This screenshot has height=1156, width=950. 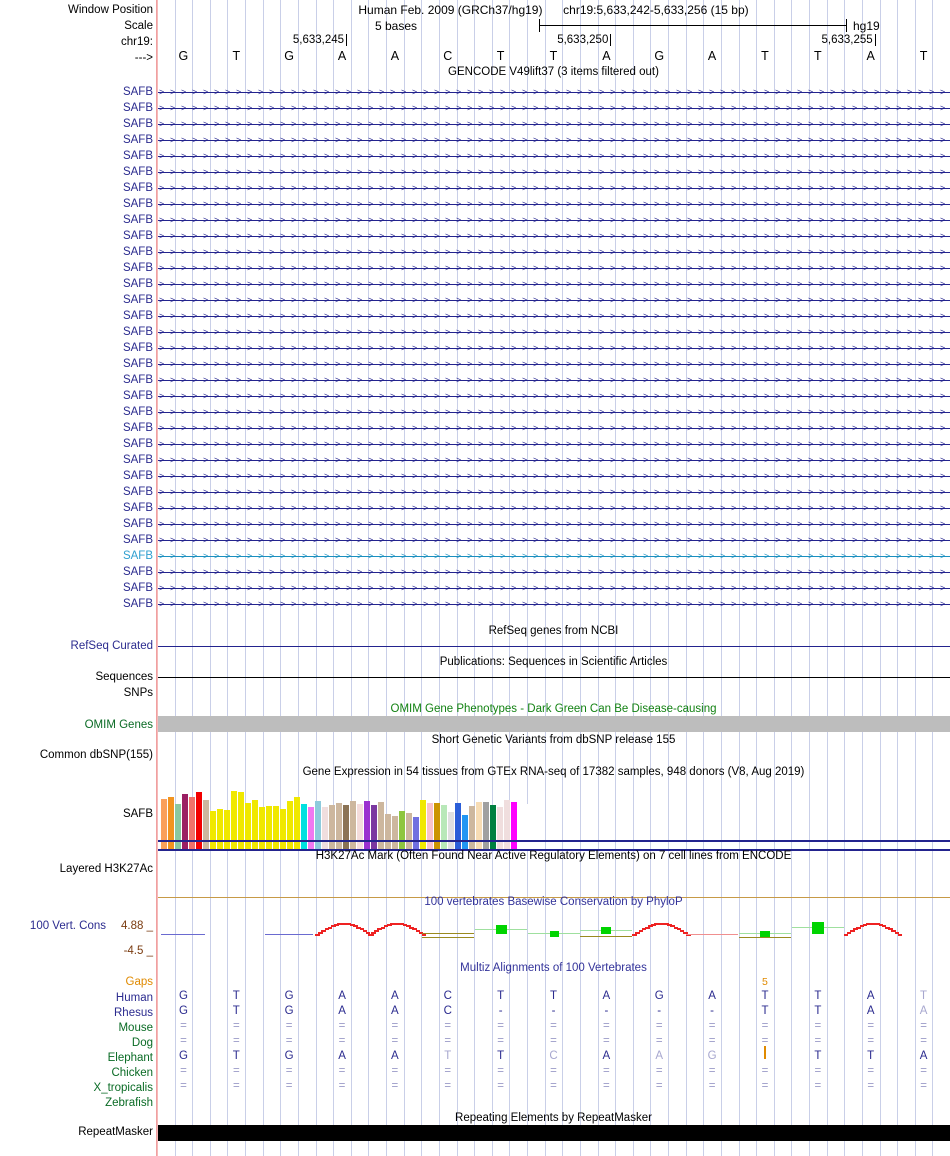 I want to click on snps-label: SNPs, so click(x=138, y=693).